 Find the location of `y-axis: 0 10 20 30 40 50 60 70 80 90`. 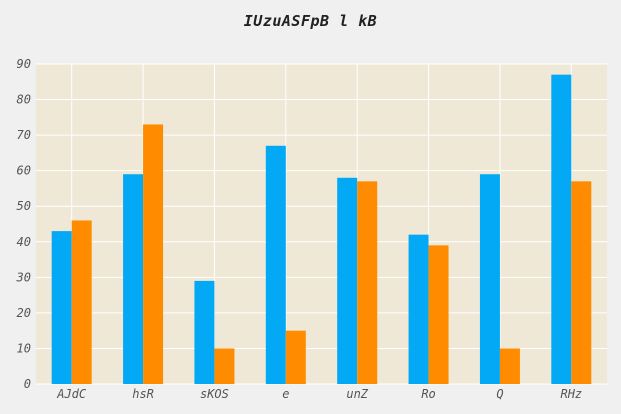

y-axis: 0 10 20 30 40 50 60 70 80 90 is located at coordinates (23, 224).